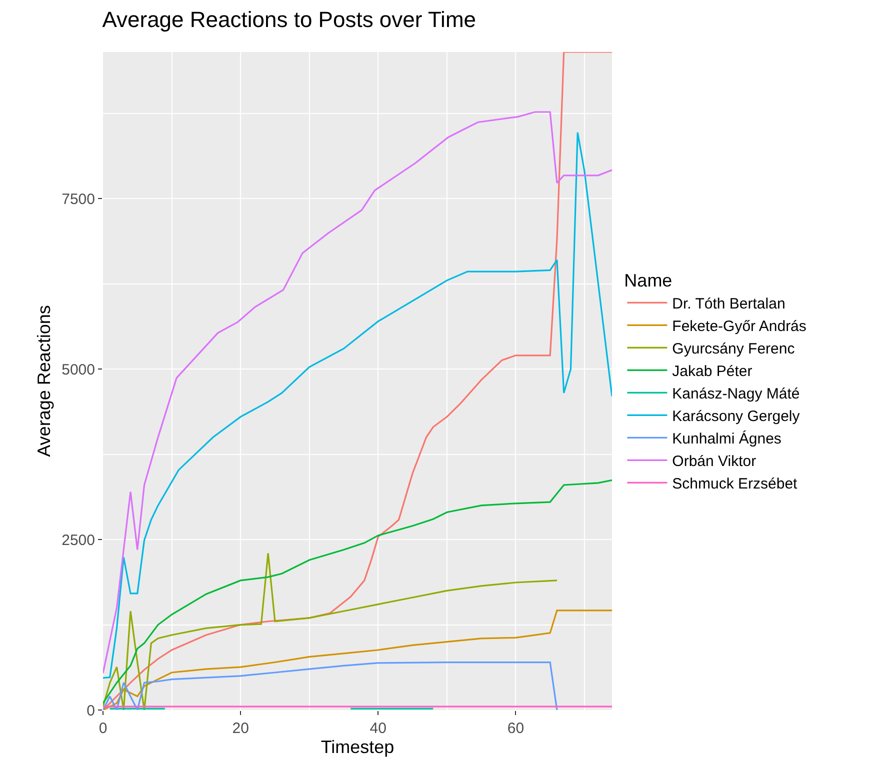  What do you see at coordinates (736, 416) in the screenshot?
I see `legend-label: Karácsony Gergely` at bounding box center [736, 416].